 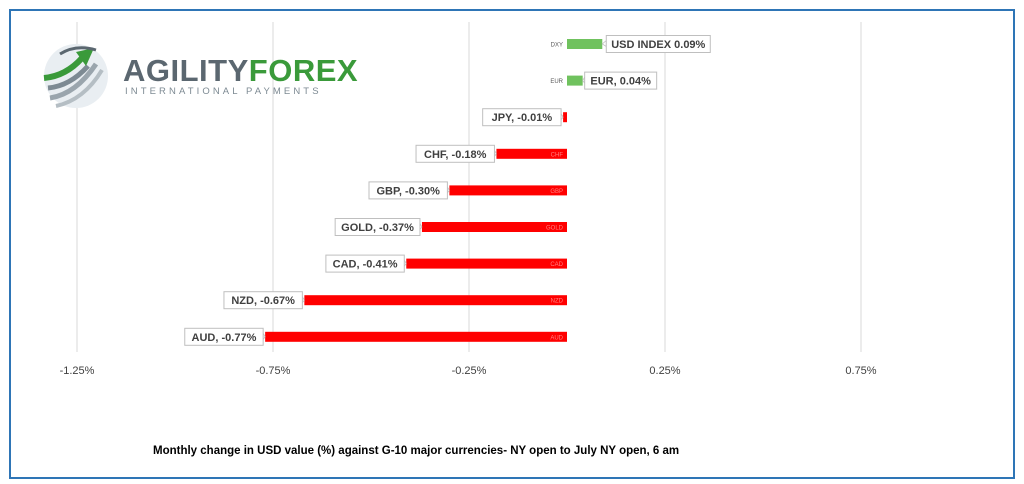 I want to click on bar-aud, so click(x=416, y=336).